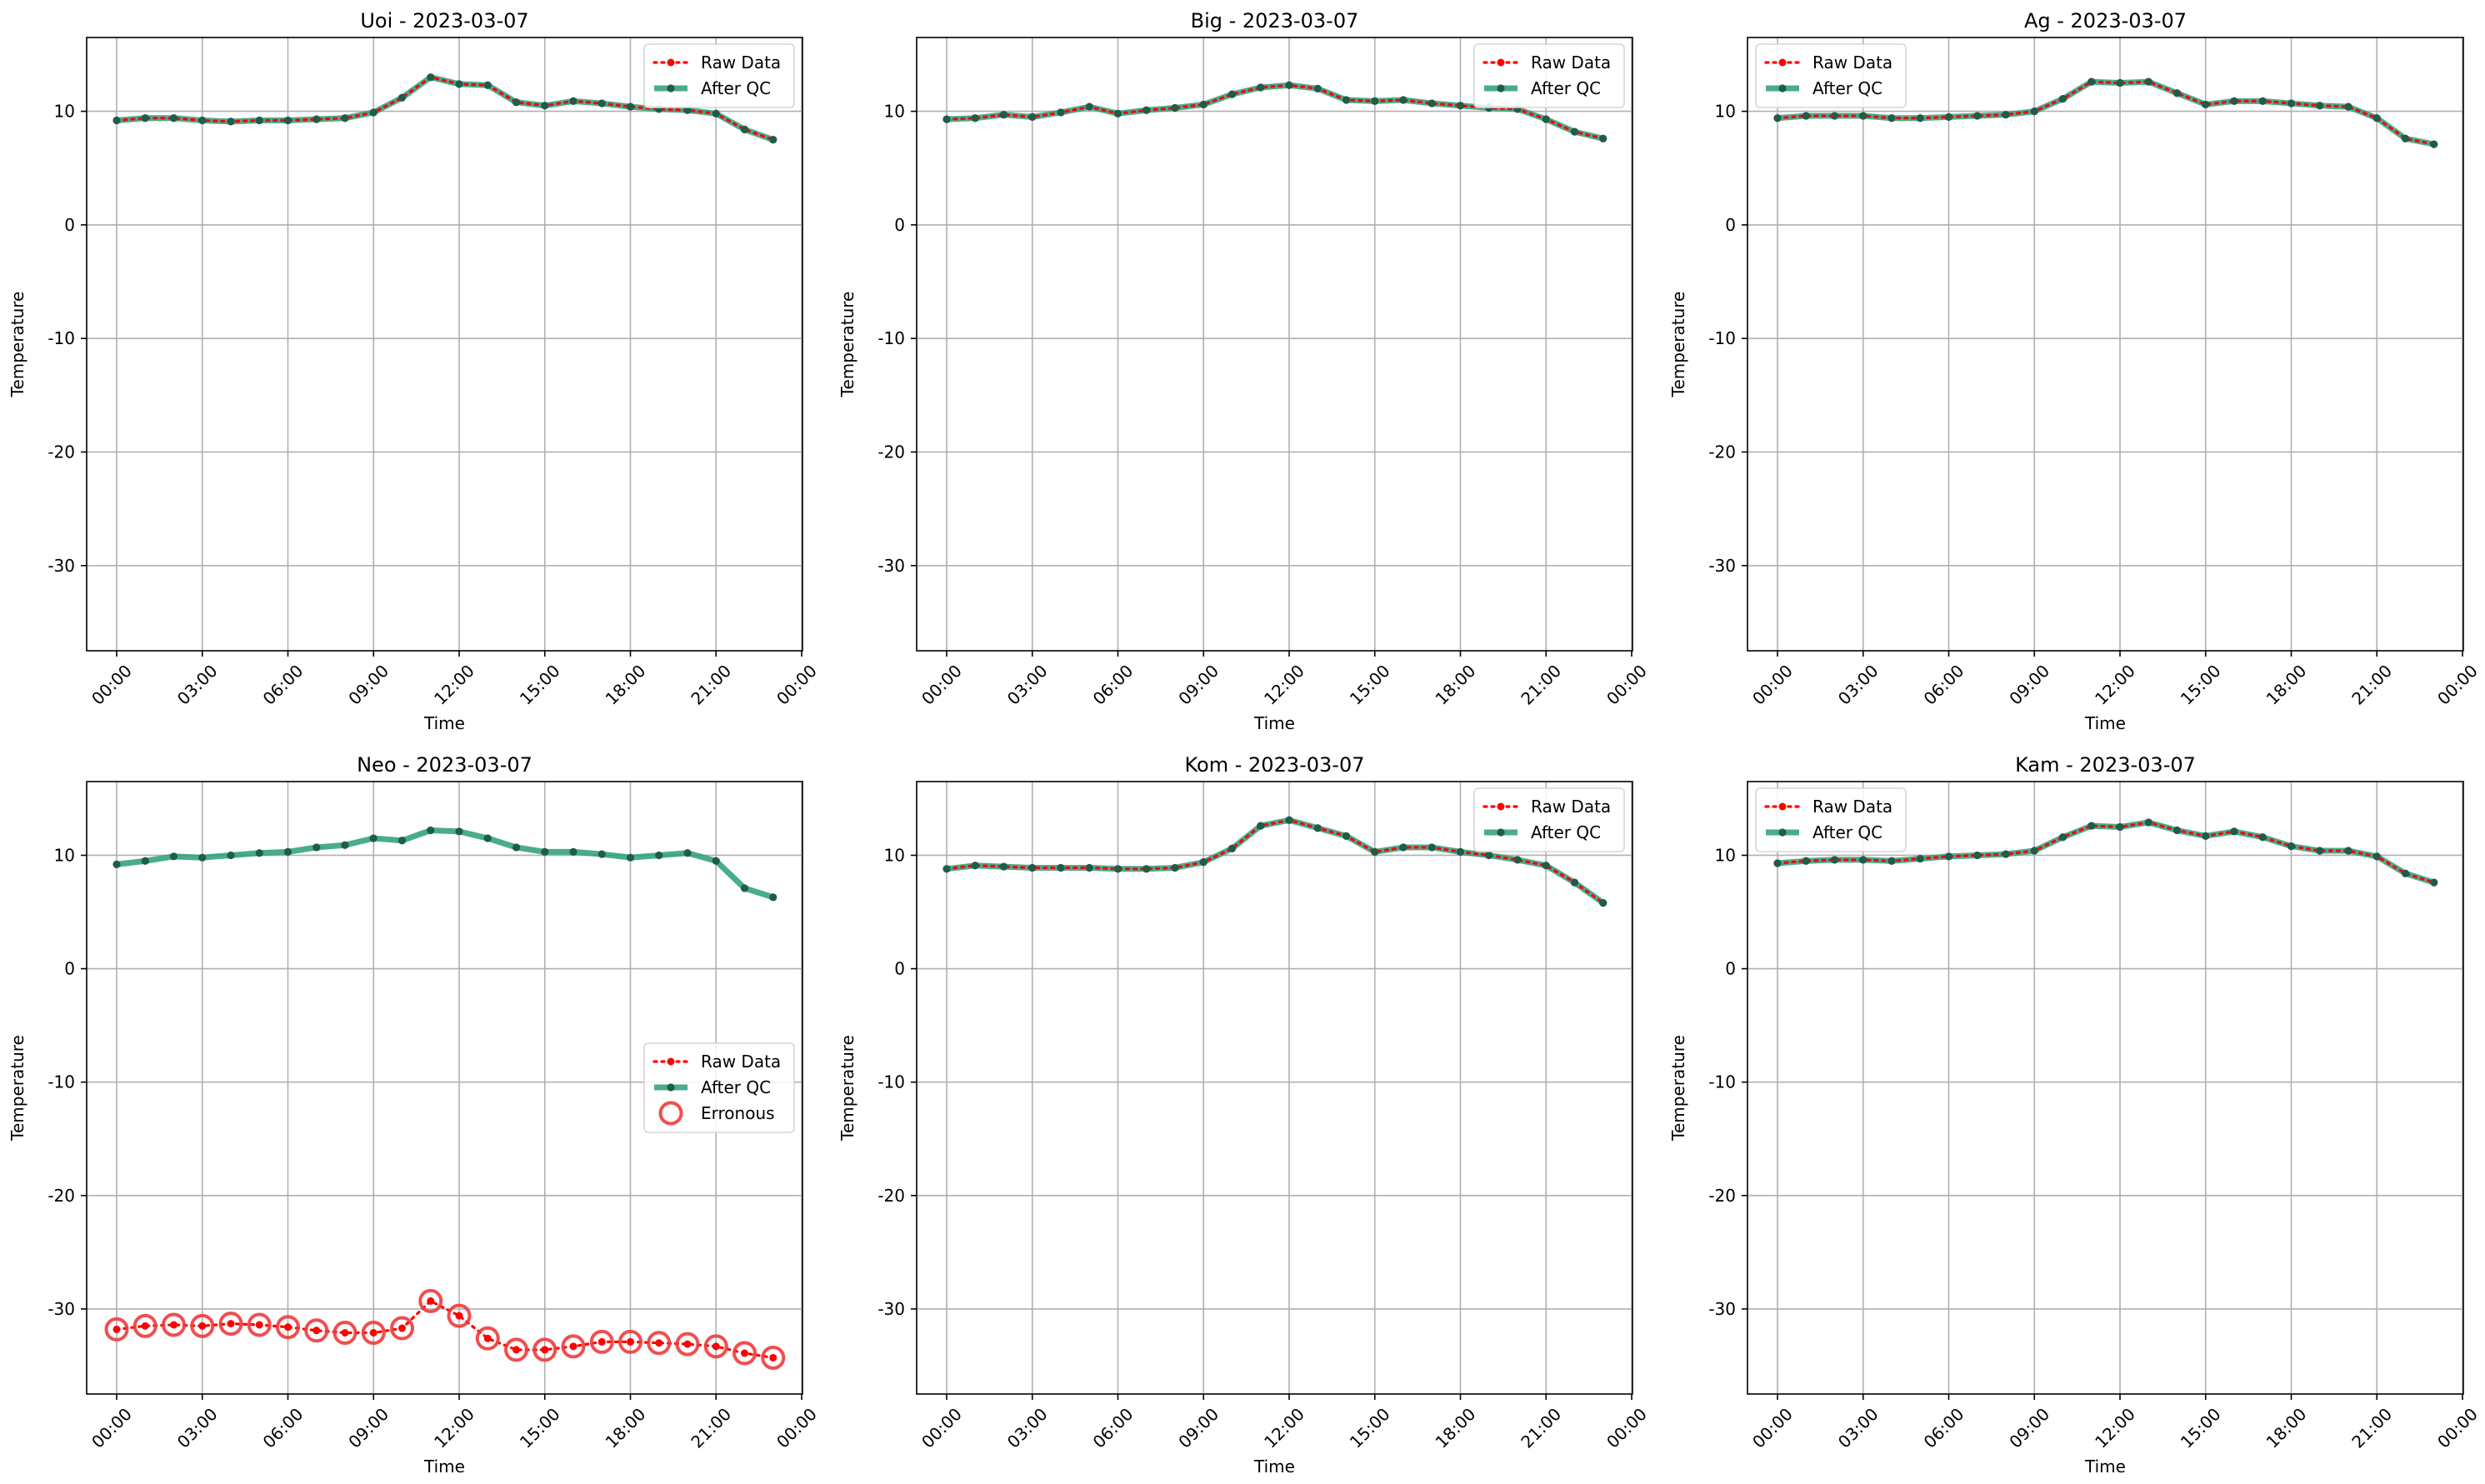 The width and height of the screenshot is (2485, 1484). What do you see at coordinates (61, 452) in the screenshot?
I see `y-tick-label: -20` at bounding box center [61, 452].